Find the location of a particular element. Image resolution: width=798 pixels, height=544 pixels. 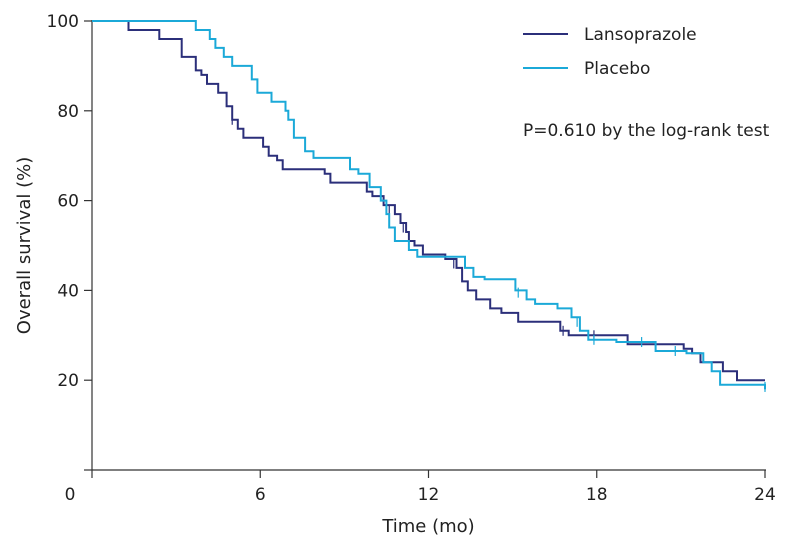

legend: Lansoprazole Placebo is located at coordinates (610, 52).